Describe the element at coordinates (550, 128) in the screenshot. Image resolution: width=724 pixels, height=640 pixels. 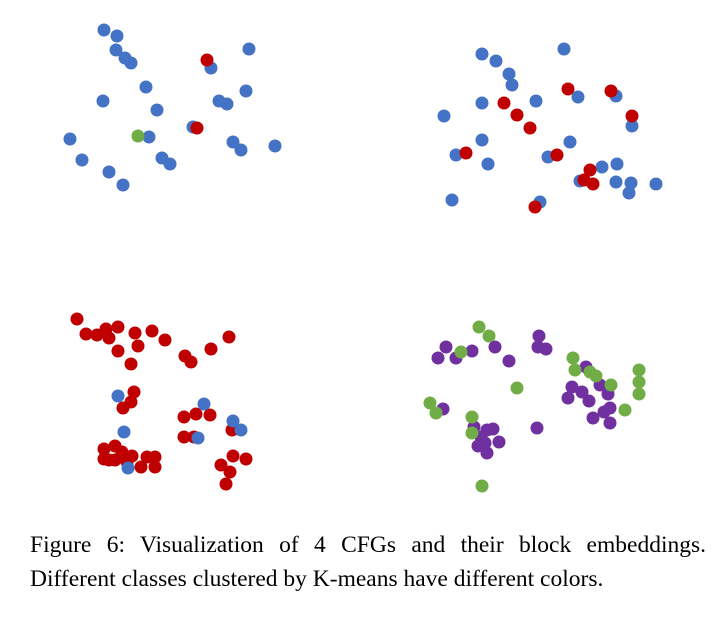
I see `scatter-plot-top-right` at that location.